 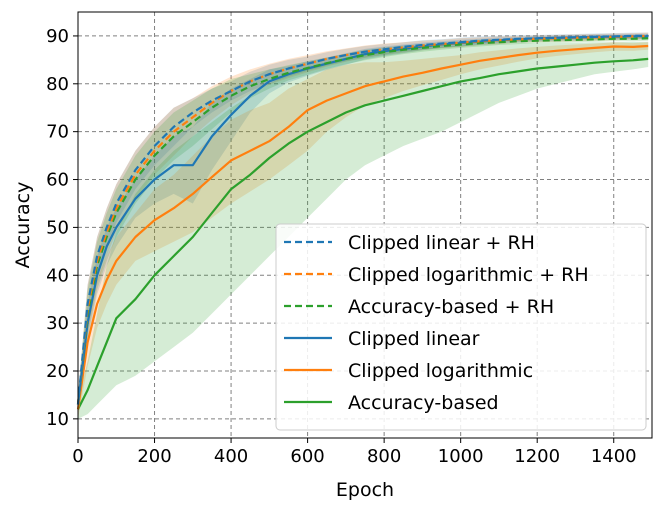 What do you see at coordinates (57, 419) in the screenshot?
I see `y-tick-label: 10` at bounding box center [57, 419].